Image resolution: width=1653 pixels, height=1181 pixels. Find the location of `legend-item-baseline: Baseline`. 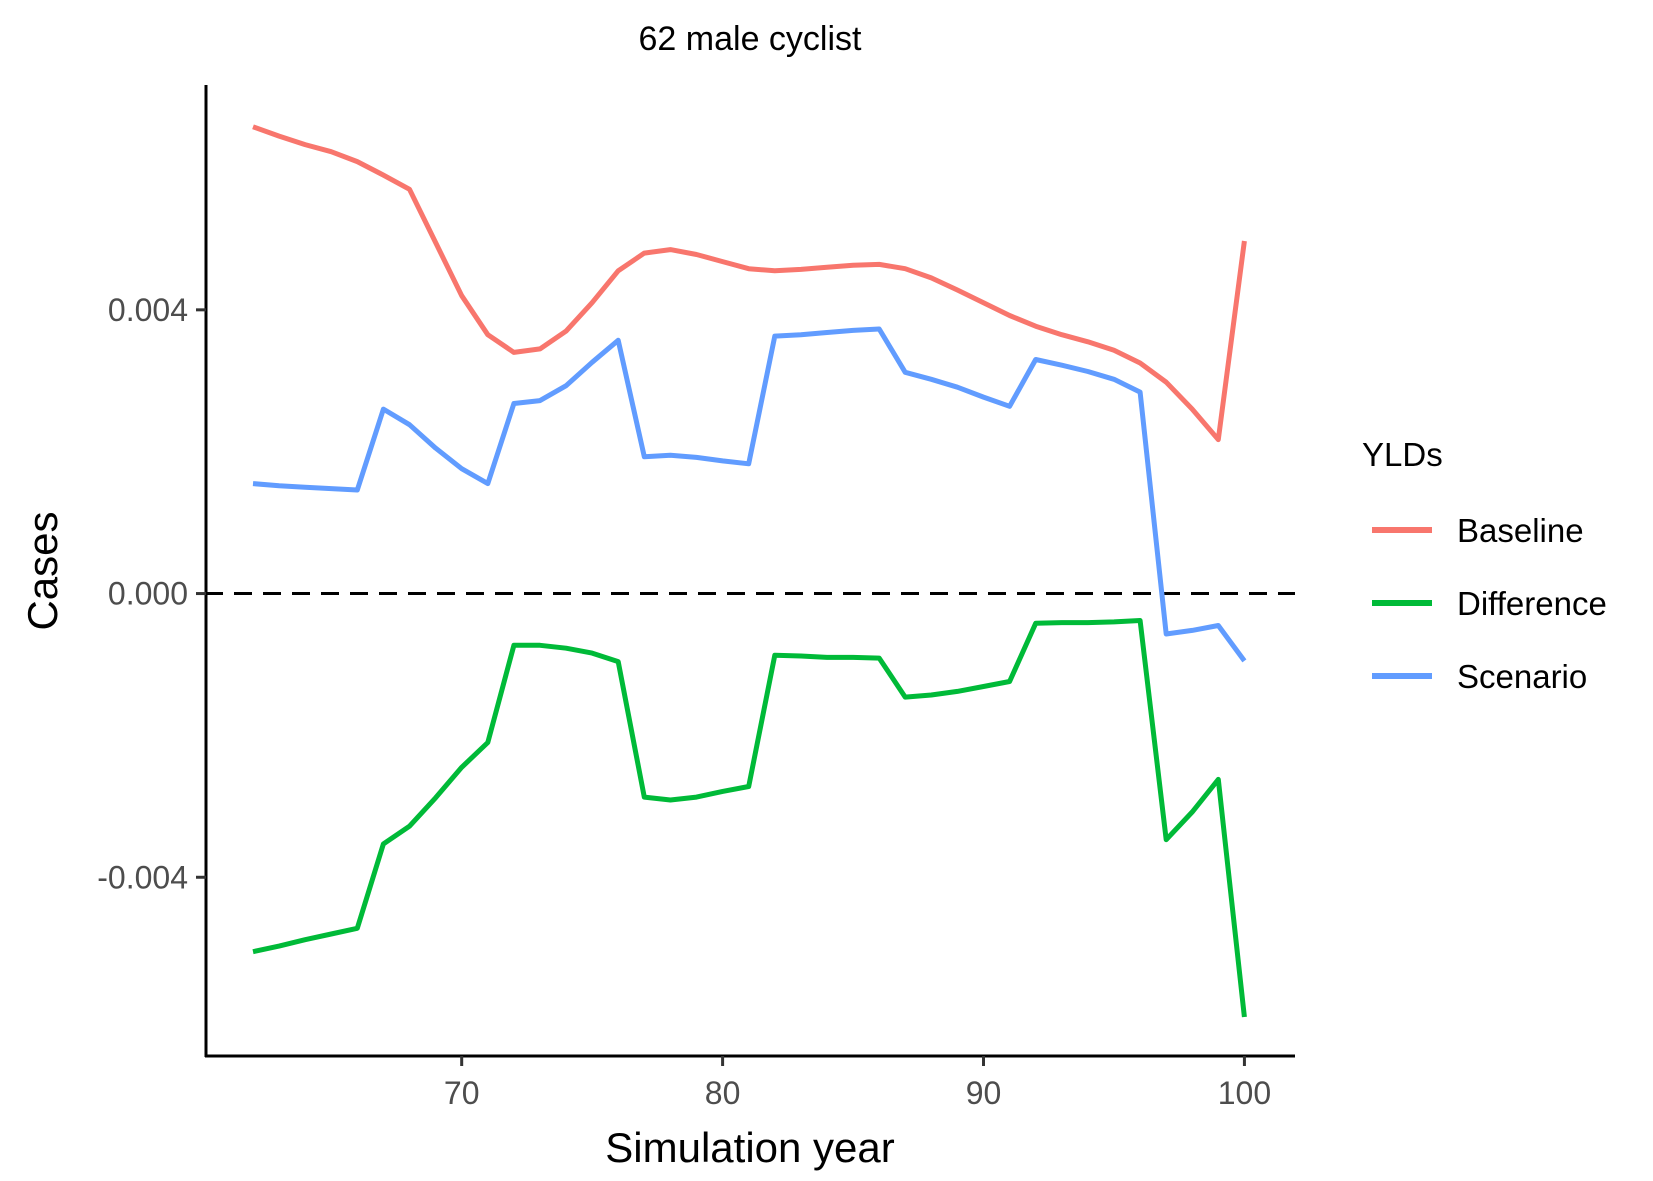

legend-item-baseline: Baseline is located at coordinates (1478, 530).